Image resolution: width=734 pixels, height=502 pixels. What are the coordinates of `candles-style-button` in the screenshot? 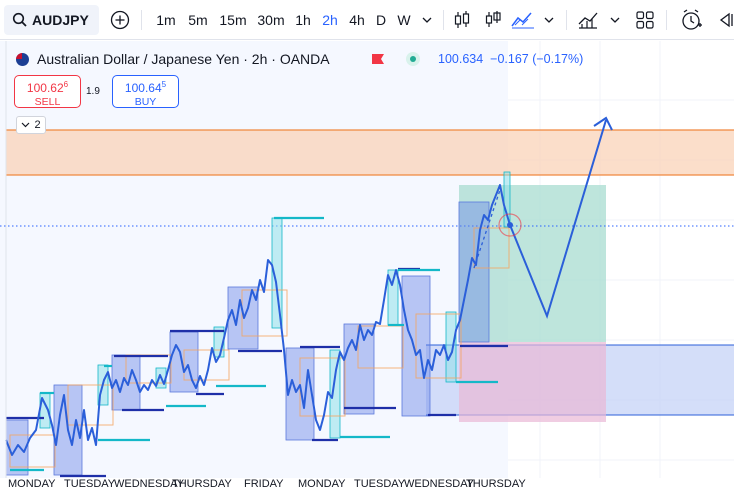 It's located at (462, 20).